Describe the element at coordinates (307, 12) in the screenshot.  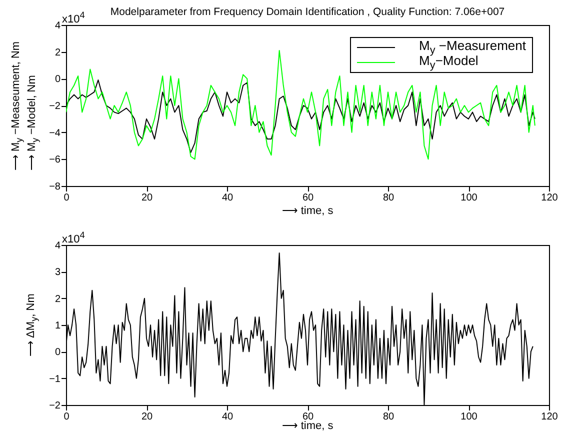
I see `chart-title: Modelparameter from Frequency Domain Identification , Quality Function: 7.06e+007` at that location.